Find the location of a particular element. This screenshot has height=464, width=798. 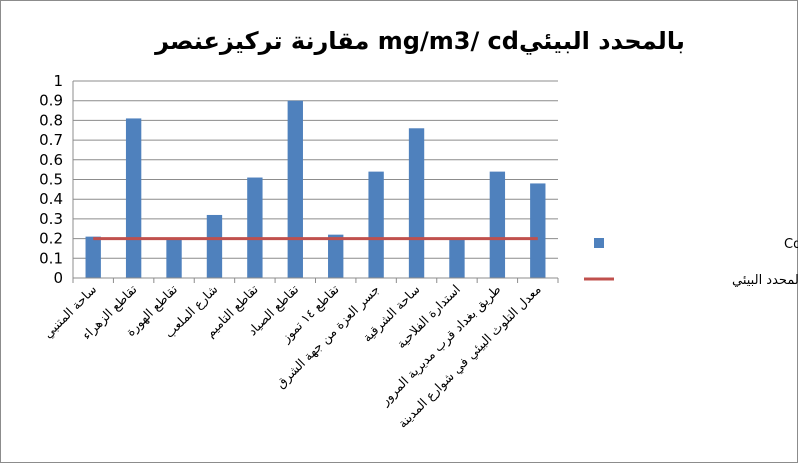

y-tick-label: 0.9 is located at coordinates (51, 101).